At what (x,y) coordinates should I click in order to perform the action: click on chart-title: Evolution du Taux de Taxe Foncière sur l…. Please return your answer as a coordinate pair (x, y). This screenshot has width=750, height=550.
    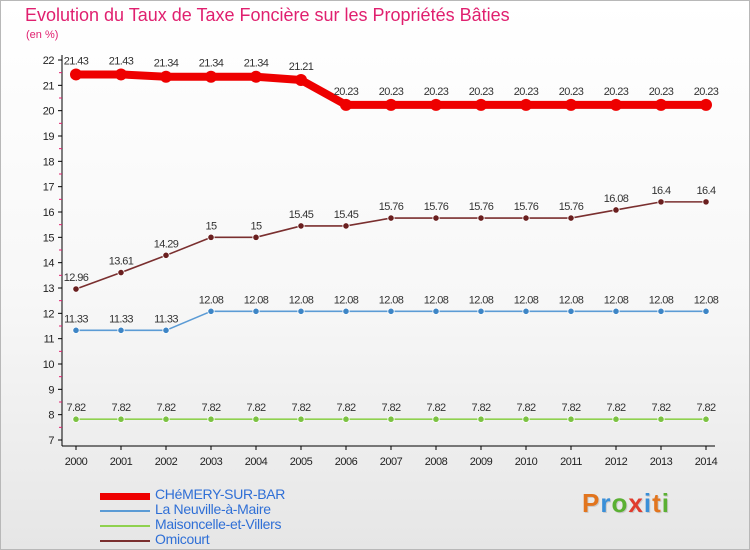
    Looking at the image, I should click on (267, 15).